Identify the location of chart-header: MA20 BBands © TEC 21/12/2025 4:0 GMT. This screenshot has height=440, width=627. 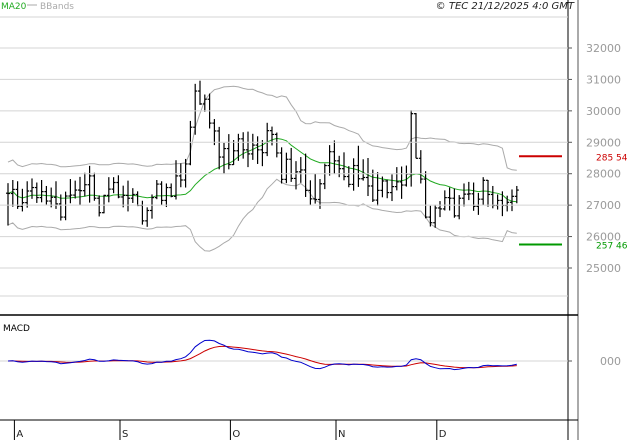
(288, 6).